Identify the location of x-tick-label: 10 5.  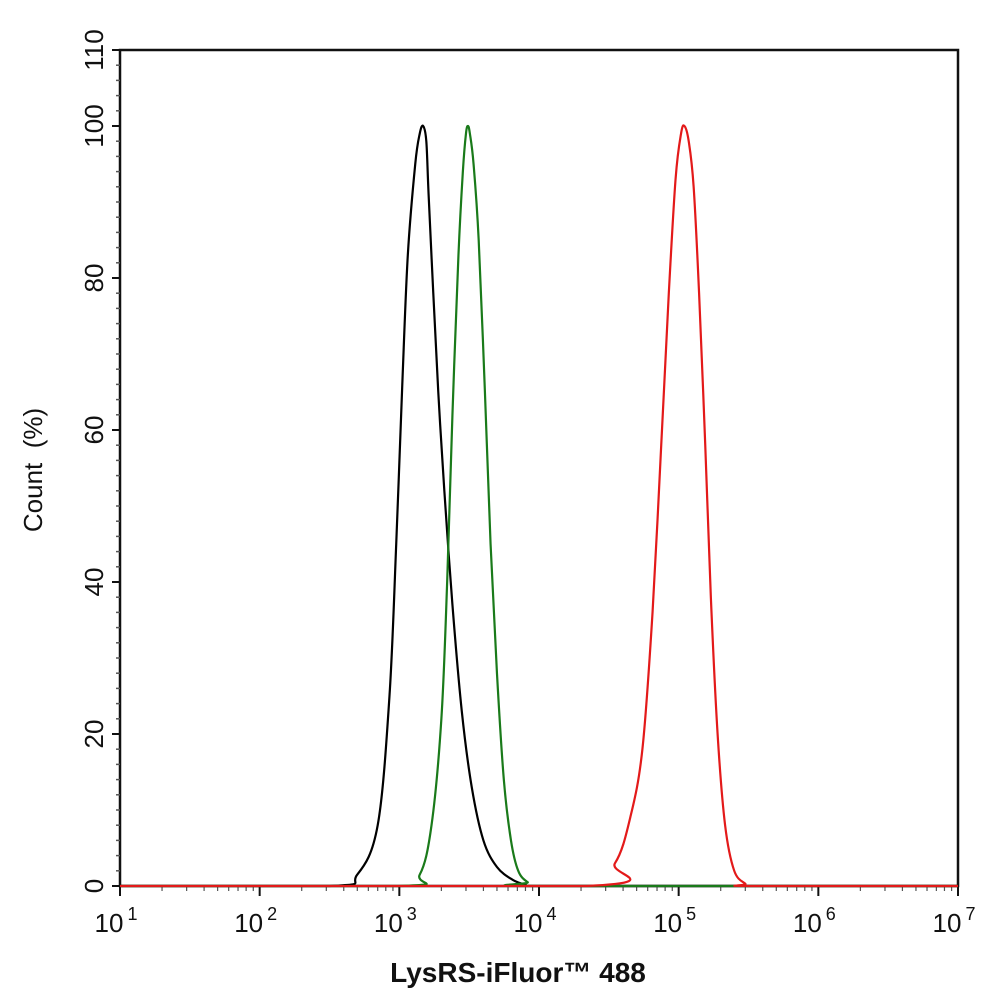
(674, 921).